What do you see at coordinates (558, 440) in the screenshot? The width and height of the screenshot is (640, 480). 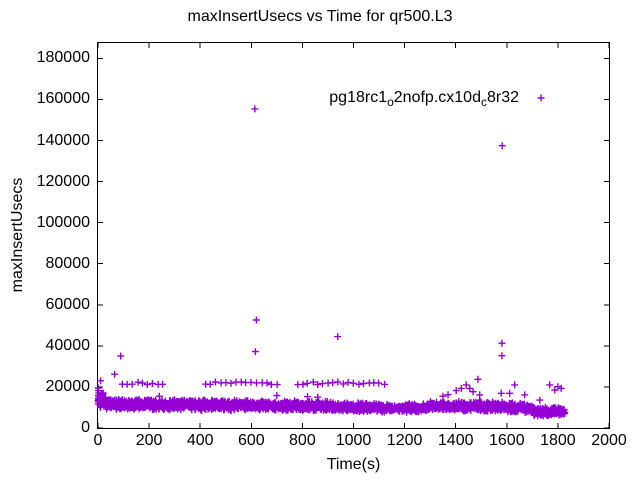 I see `x-tick-label: 1800` at bounding box center [558, 440].